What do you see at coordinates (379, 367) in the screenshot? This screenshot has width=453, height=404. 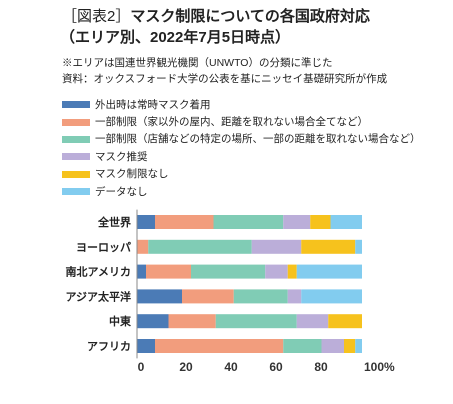 I see `x-tick-label: 100%` at bounding box center [379, 367].